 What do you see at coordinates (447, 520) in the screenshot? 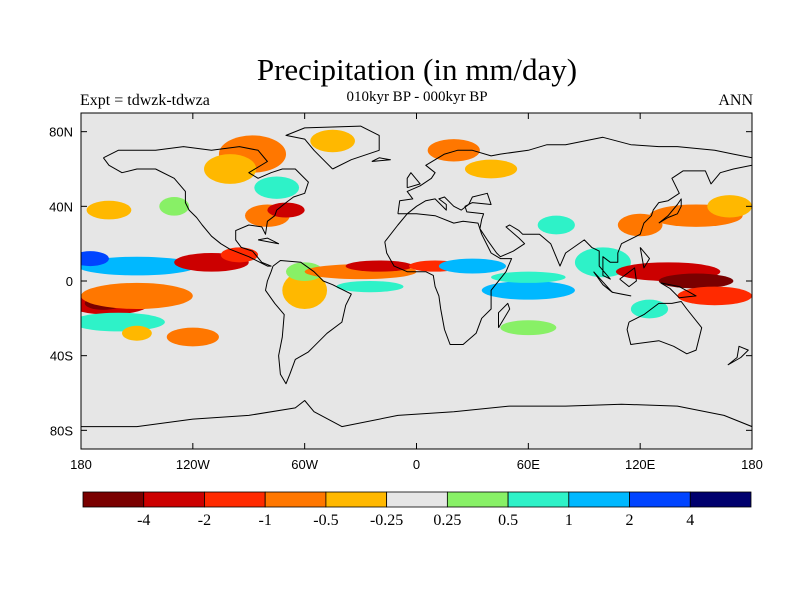
I see `colorbar-label: 0.25` at bounding box center [447, 520].